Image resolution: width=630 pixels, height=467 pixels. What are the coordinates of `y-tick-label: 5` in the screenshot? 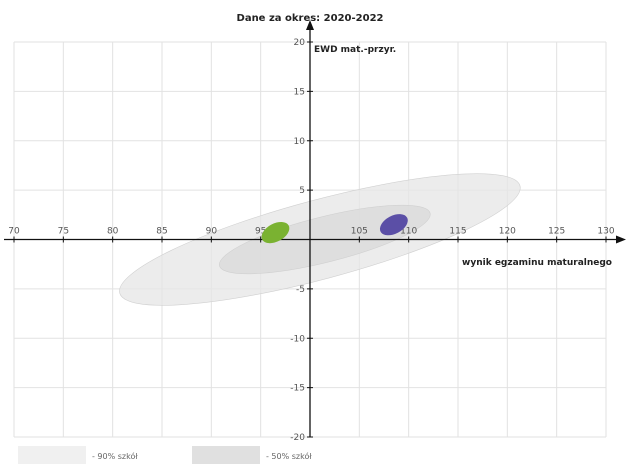 It's located at (302, 191).